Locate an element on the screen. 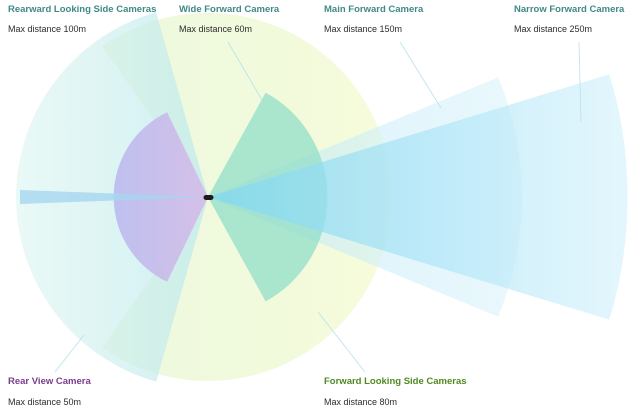  narrow-forward-camera-distance: Max distance 250m is located at coordinates (553, 29).